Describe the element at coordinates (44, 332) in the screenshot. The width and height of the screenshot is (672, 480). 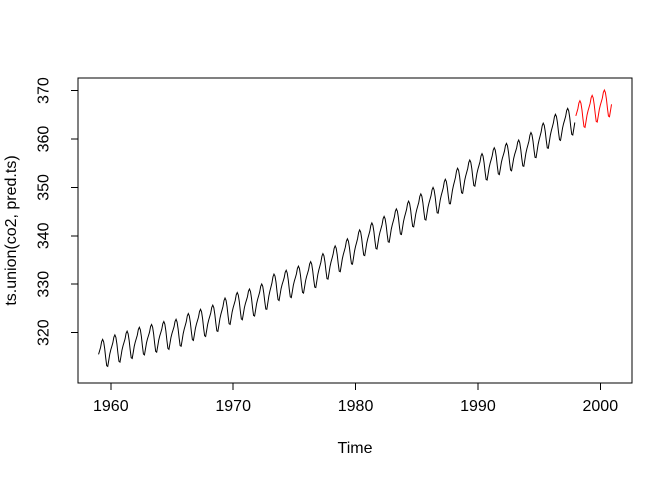
I see `y-tick-label: 320` at that location.